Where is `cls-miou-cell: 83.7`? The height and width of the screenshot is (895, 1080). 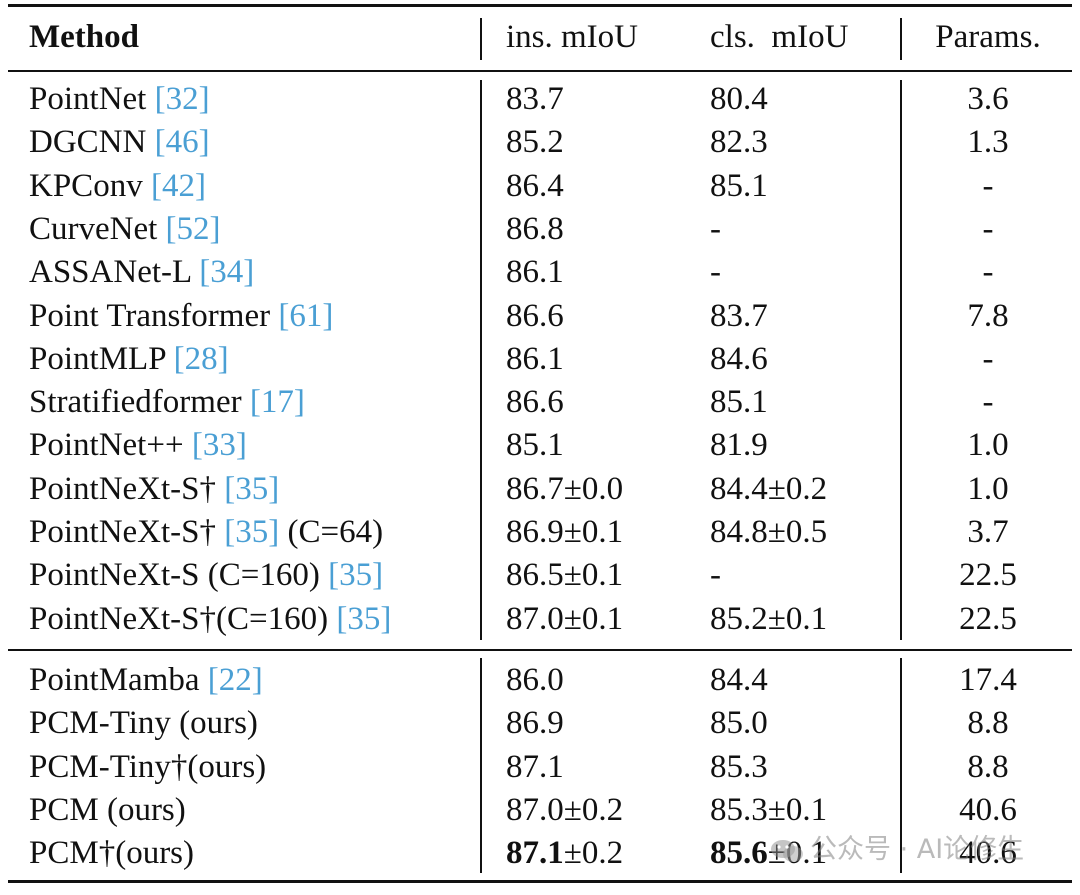 cls-miou-cell: 83.7 is located at coordinates (739, 316).